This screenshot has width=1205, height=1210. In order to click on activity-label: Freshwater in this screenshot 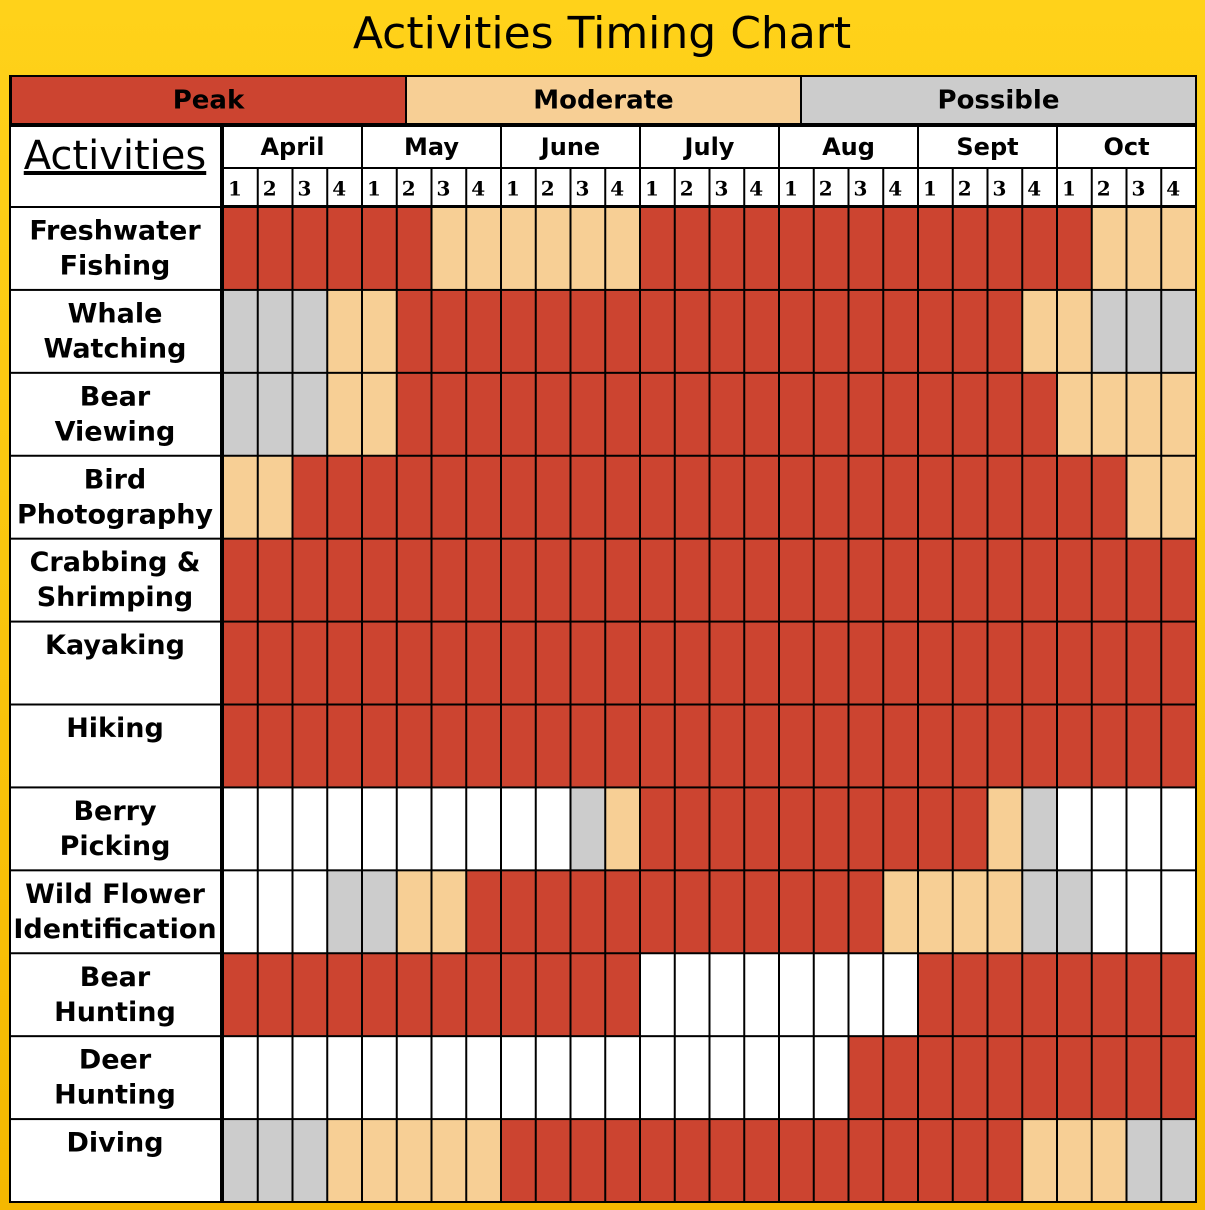, I will do `click(115, 231)`.